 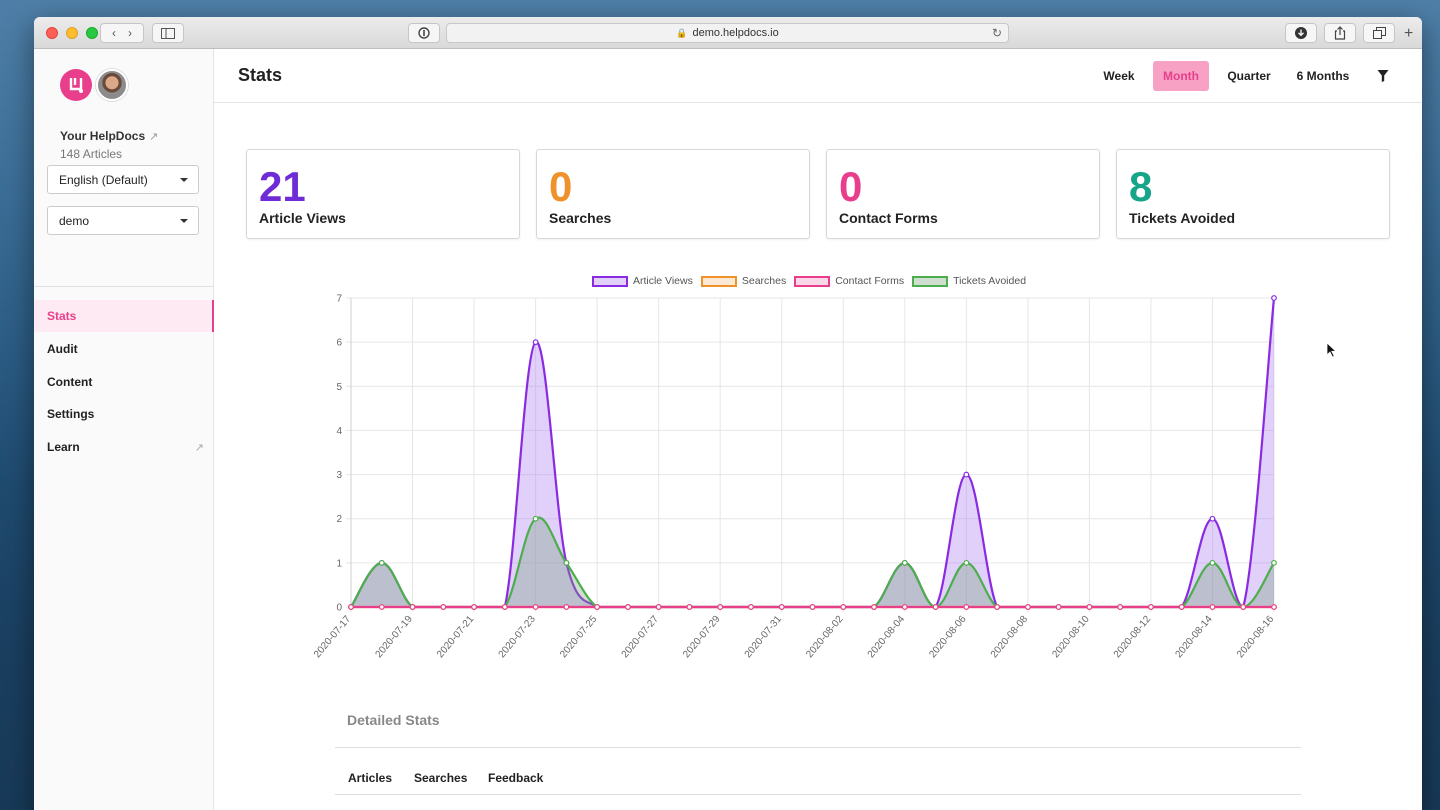 I want to click on stat-value: 0, so click(x=851, y=186).